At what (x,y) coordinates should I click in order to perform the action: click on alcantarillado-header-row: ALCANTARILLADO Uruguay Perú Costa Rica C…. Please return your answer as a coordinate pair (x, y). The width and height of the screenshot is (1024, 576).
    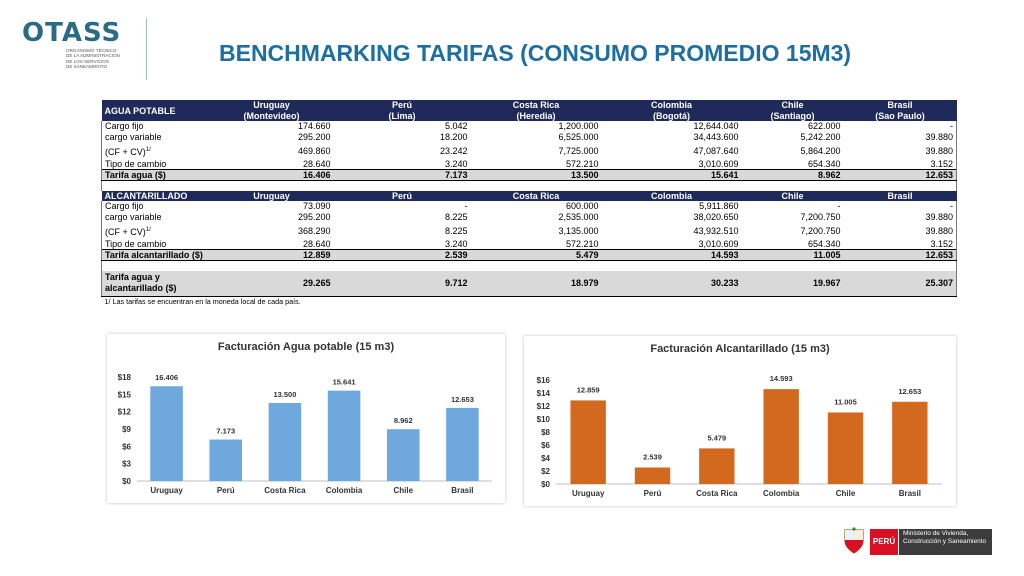
    Looking at the image, I should click on (529, 195).